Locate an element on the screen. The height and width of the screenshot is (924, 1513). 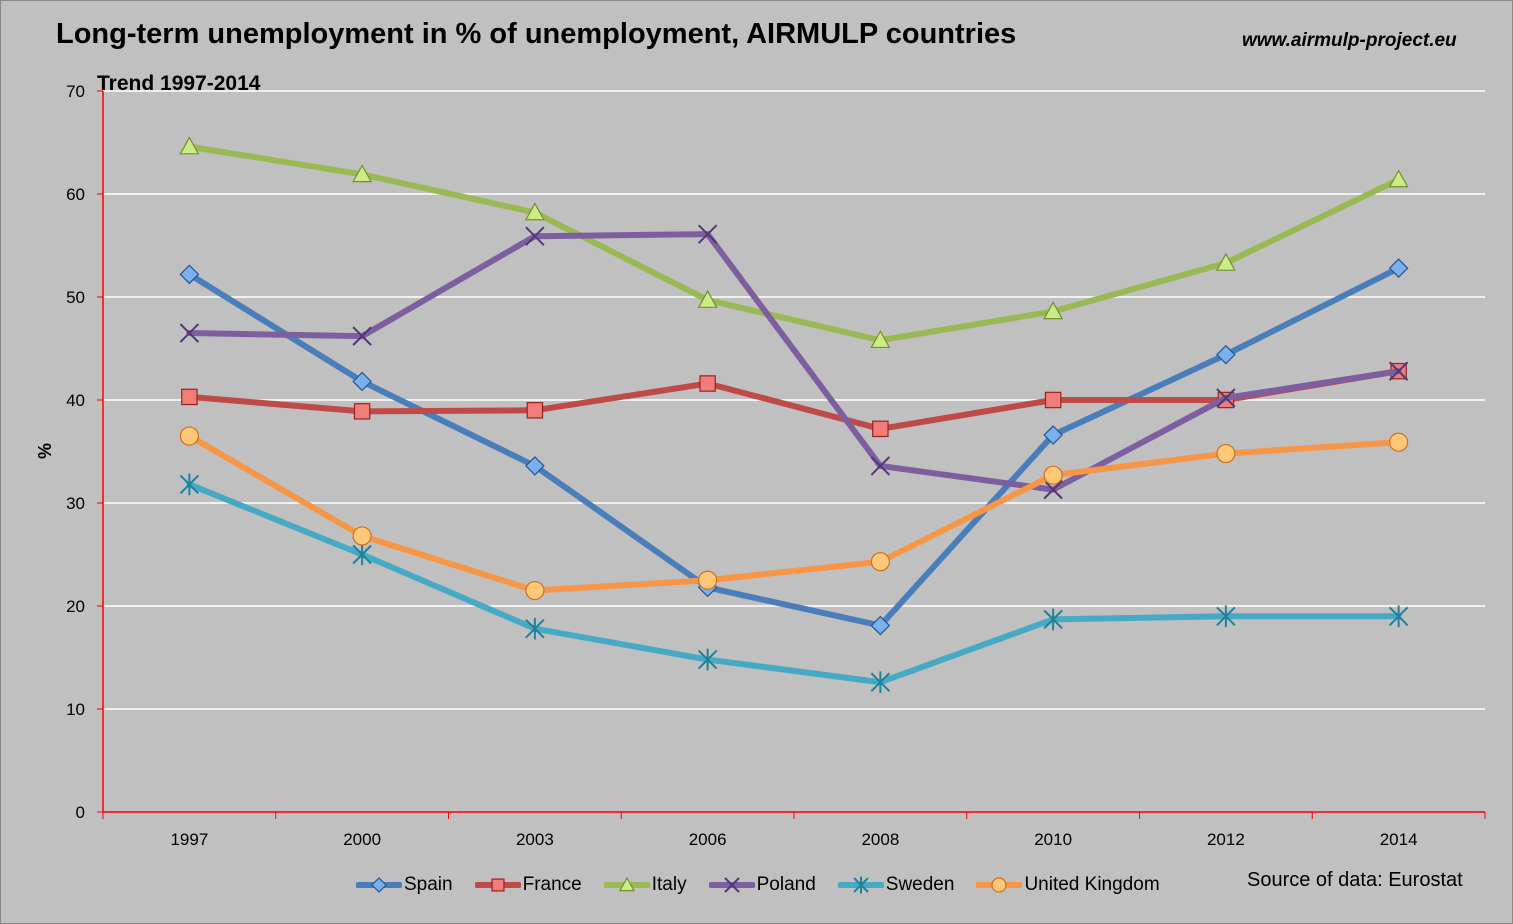
website-label: www.airmulp-project.eu is located at coordinates (1349, 40).